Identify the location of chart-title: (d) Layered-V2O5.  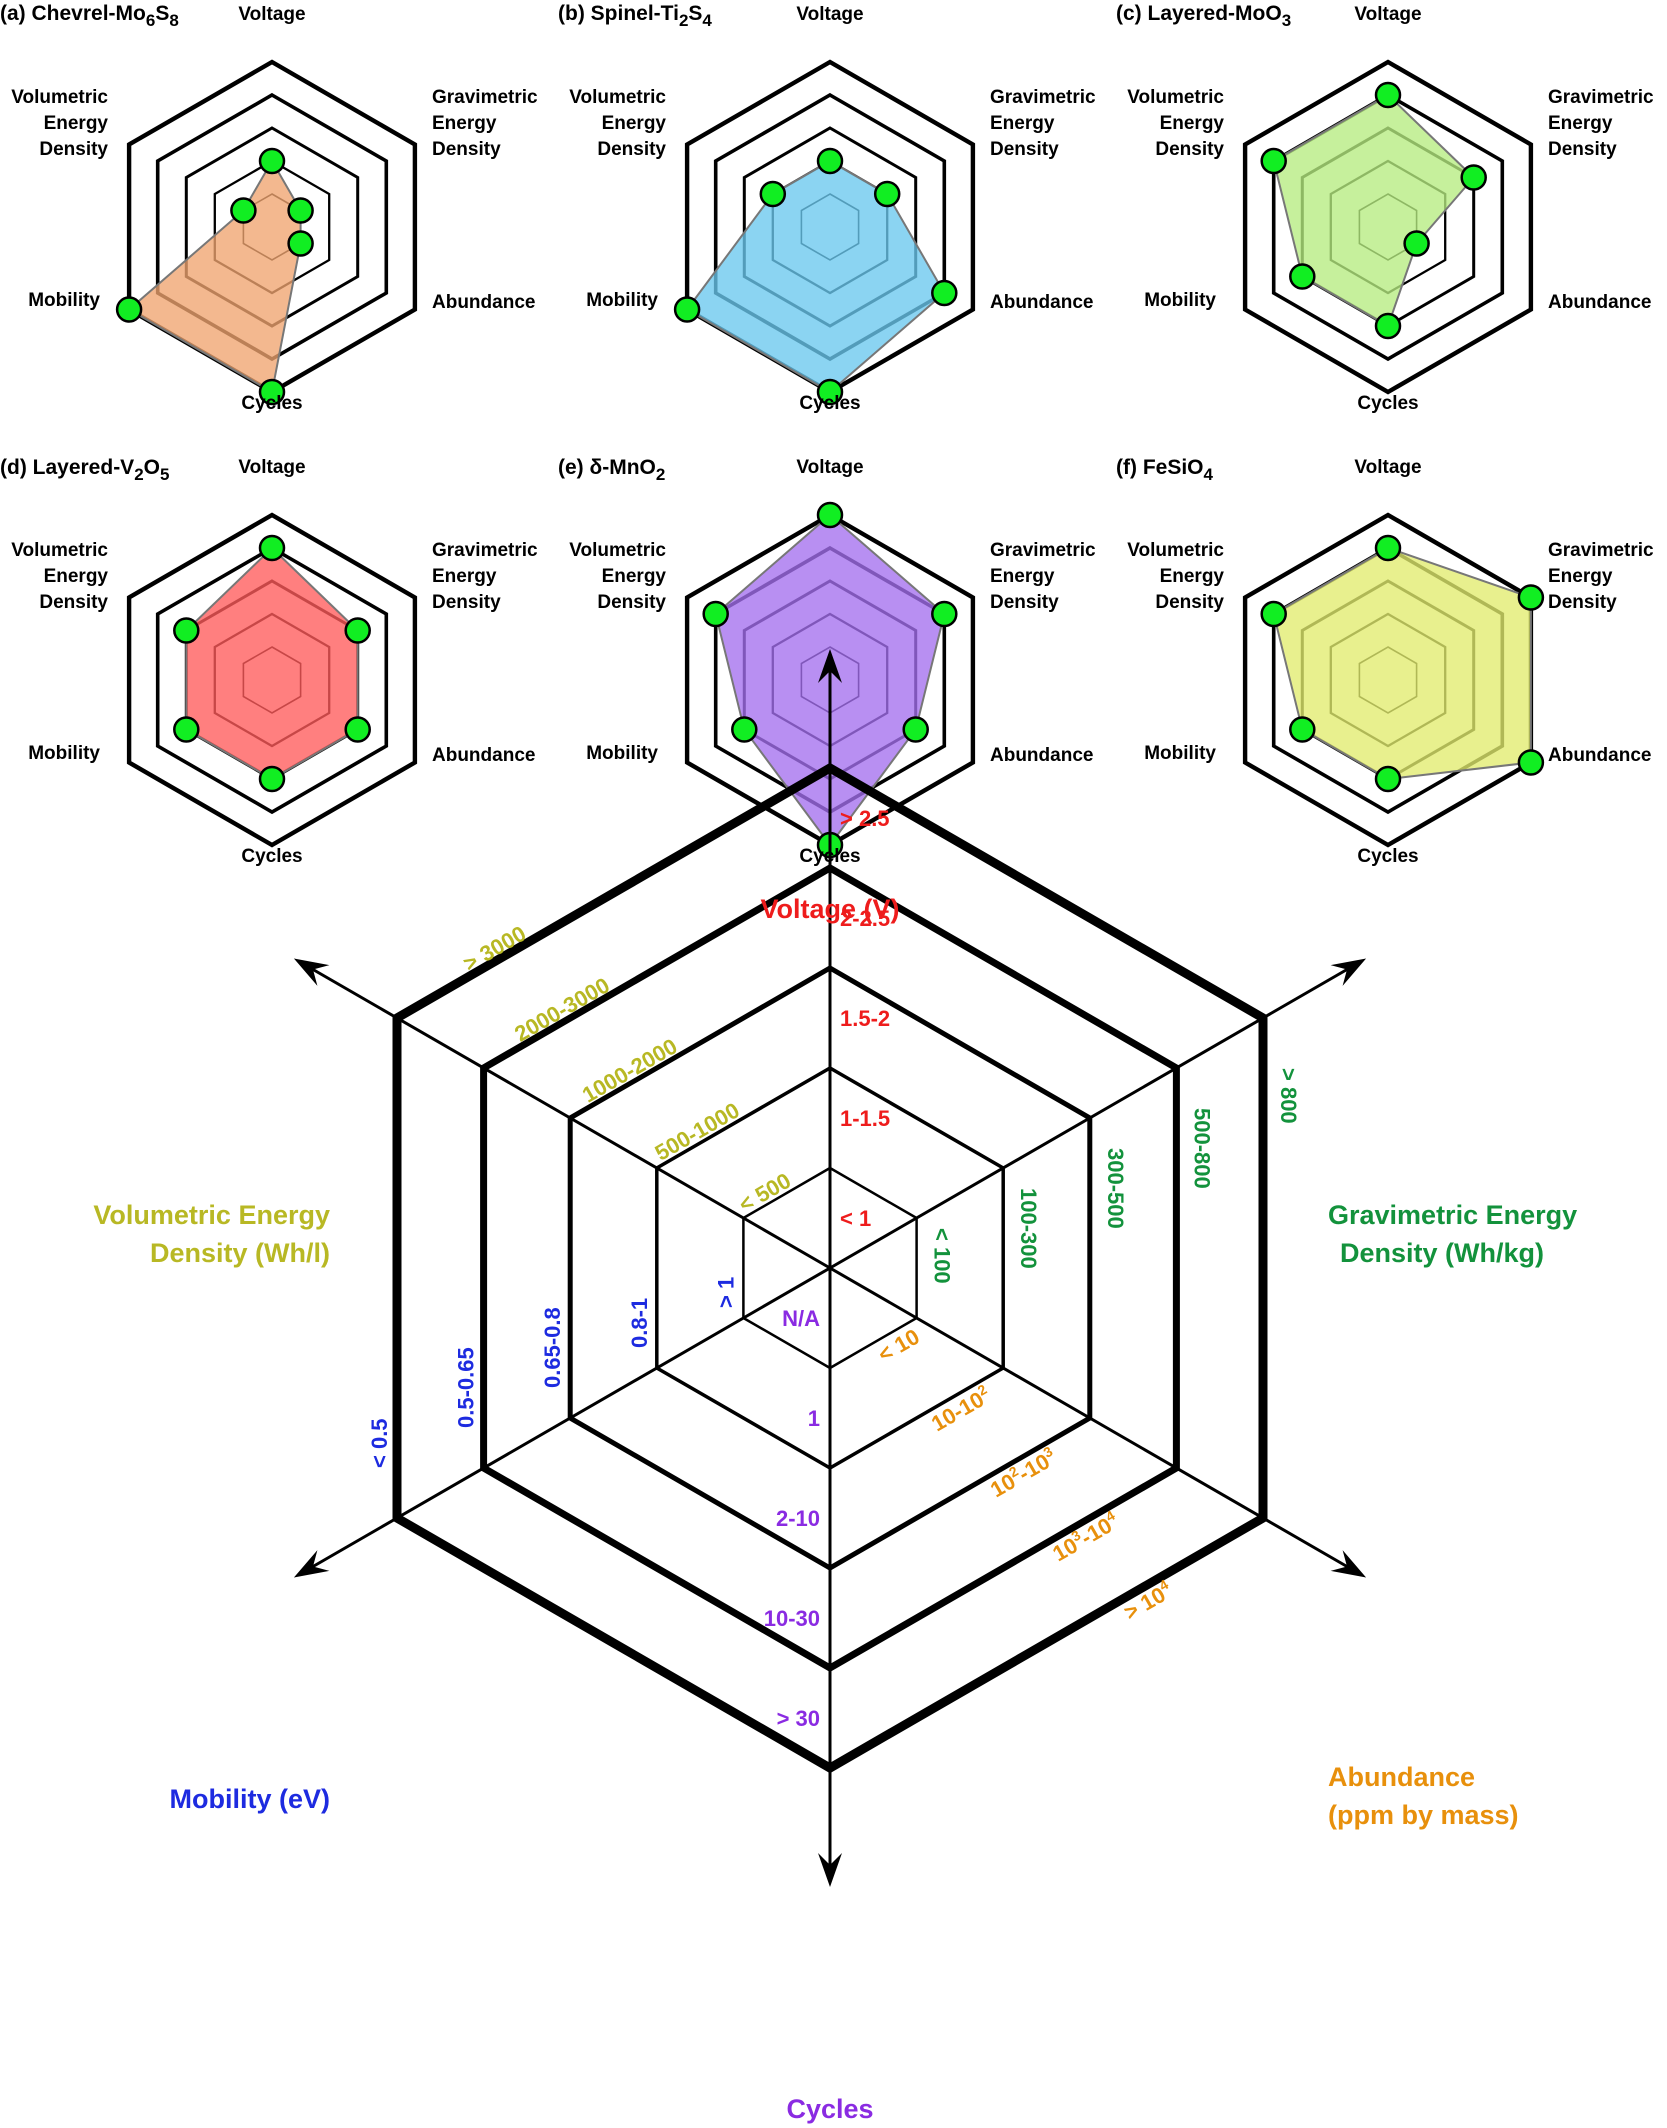
(84, 470).